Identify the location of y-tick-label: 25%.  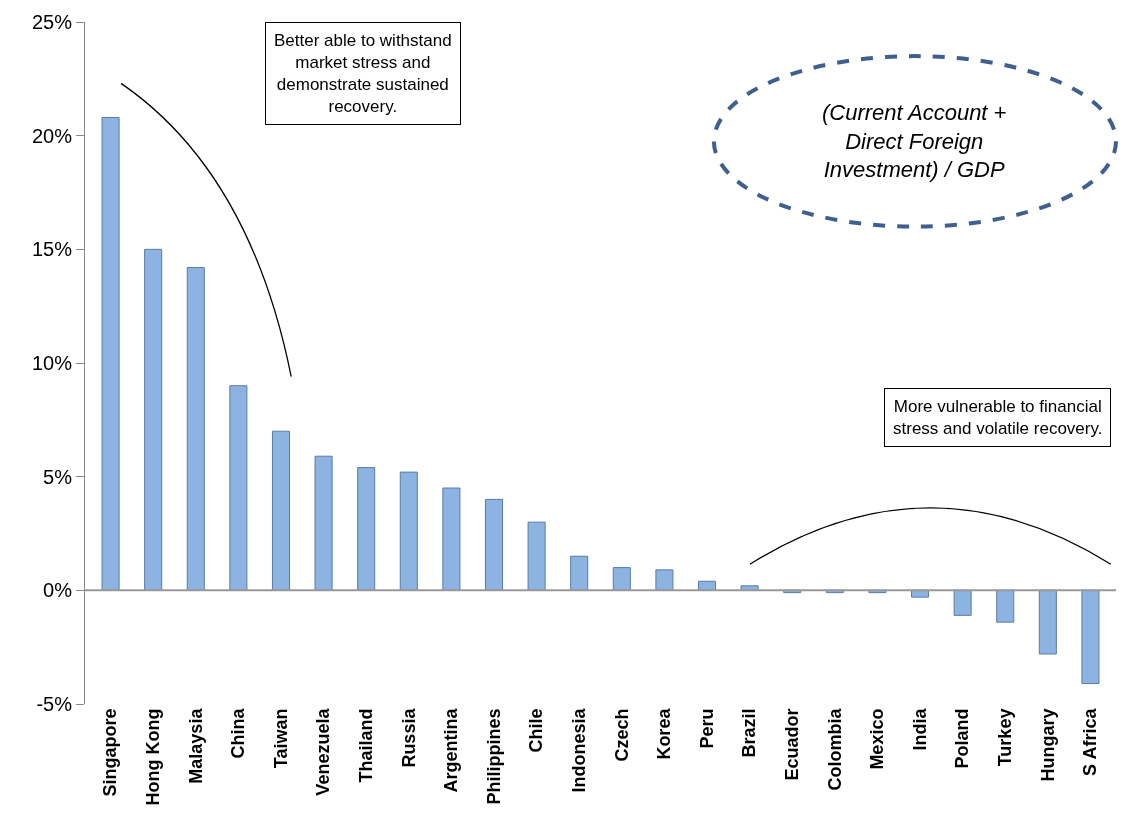
(52, 22).